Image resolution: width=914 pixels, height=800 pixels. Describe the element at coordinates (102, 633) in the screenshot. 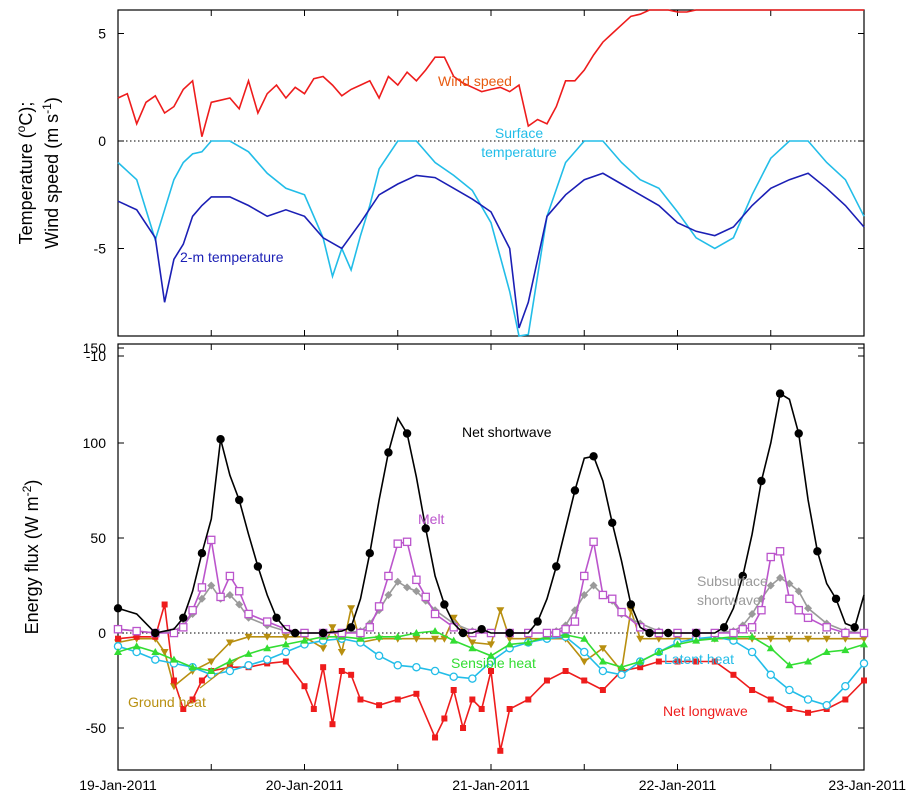

I see `bottom-ytick-label: 0` at that location.